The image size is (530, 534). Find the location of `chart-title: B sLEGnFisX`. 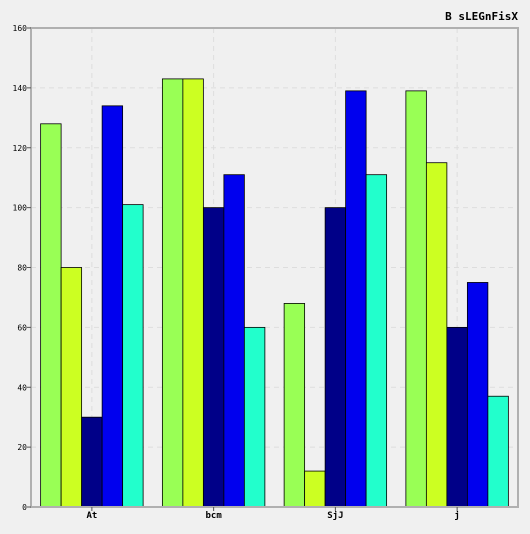

chart-title: B sLEGnFisX is located at coordinates (481, 16).